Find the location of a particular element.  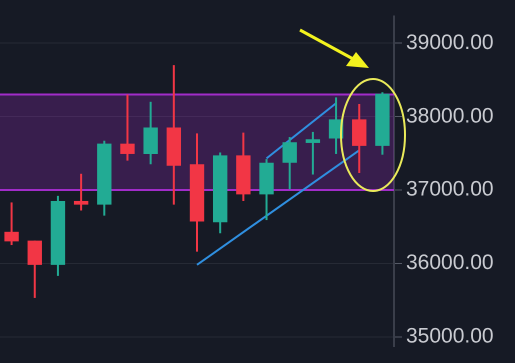

y-tick-label: 39000.00 is located at coordinates (450, 42).